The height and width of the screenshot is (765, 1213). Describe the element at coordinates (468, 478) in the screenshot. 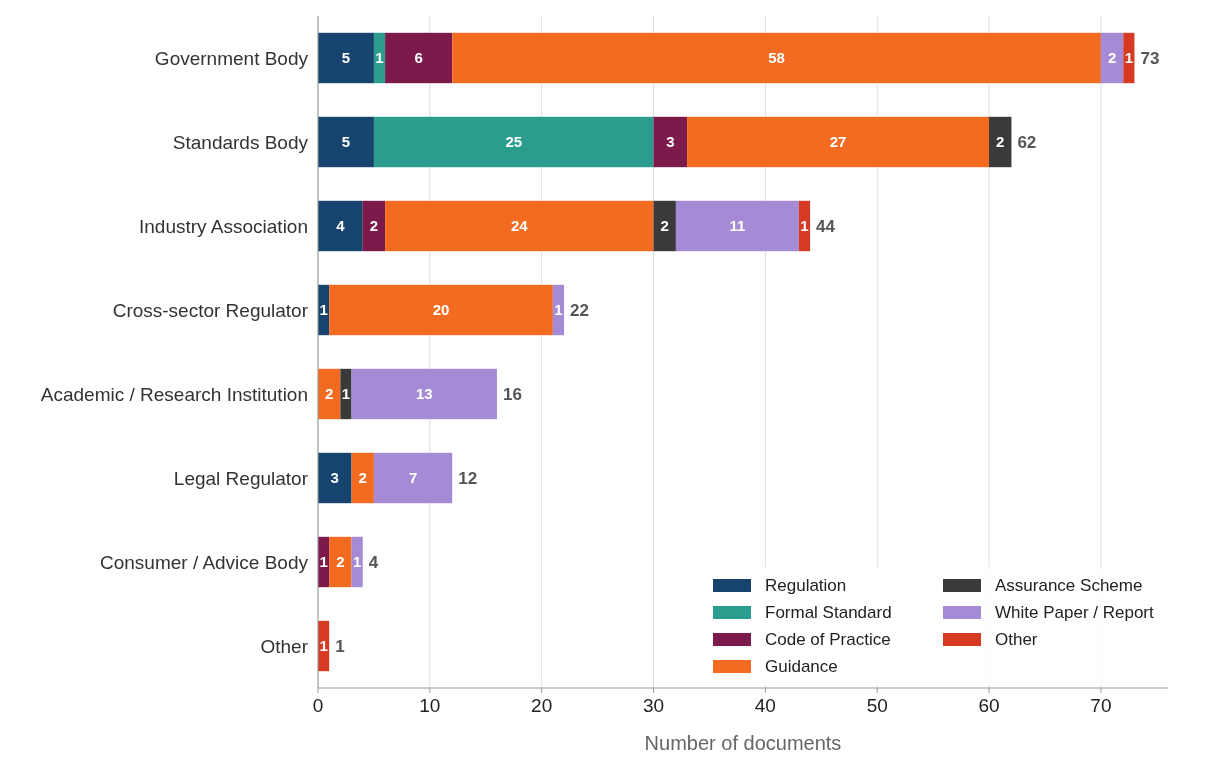

I see `total-label: 12` at that location.